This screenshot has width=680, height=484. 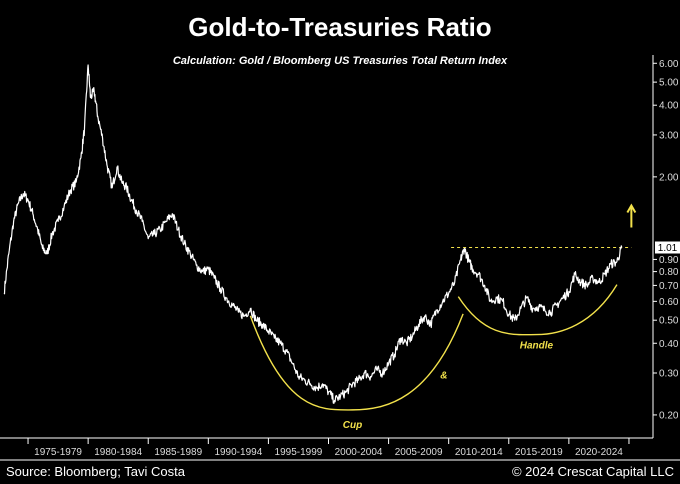 I want to click on last-value-label: 1.01, so click(x=668, y=248).